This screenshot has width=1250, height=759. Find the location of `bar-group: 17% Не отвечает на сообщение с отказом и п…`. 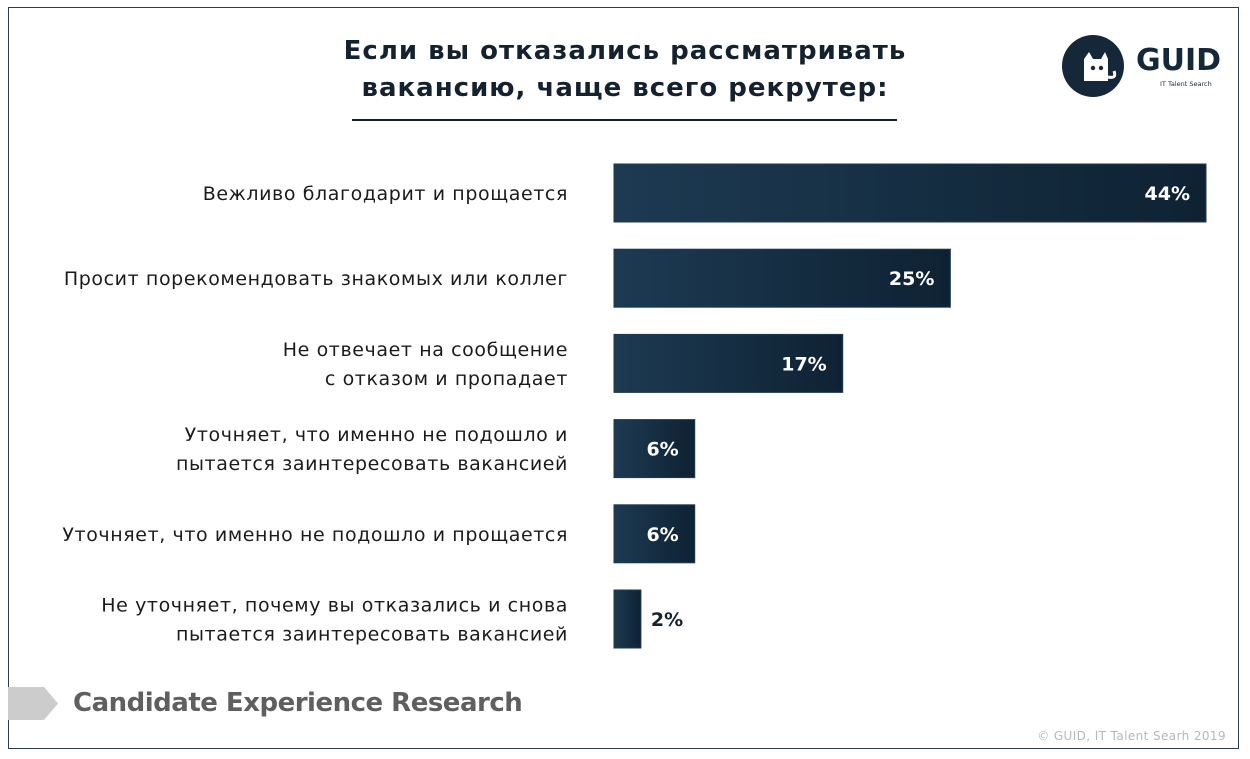

bar-group: 17% Не отвечает на сообщение с отказом и п… is located at coordinates (563, 363).